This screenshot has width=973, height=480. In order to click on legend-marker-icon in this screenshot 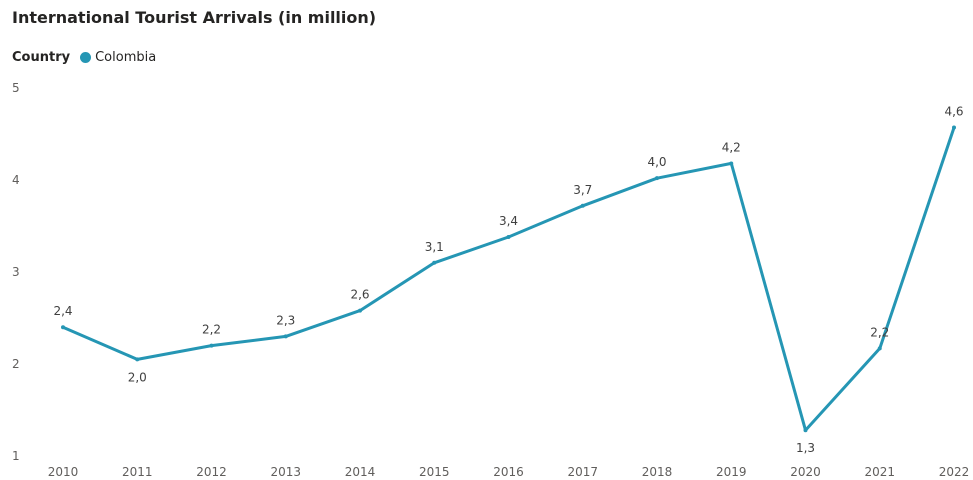, I will do `click(86, 57)`.